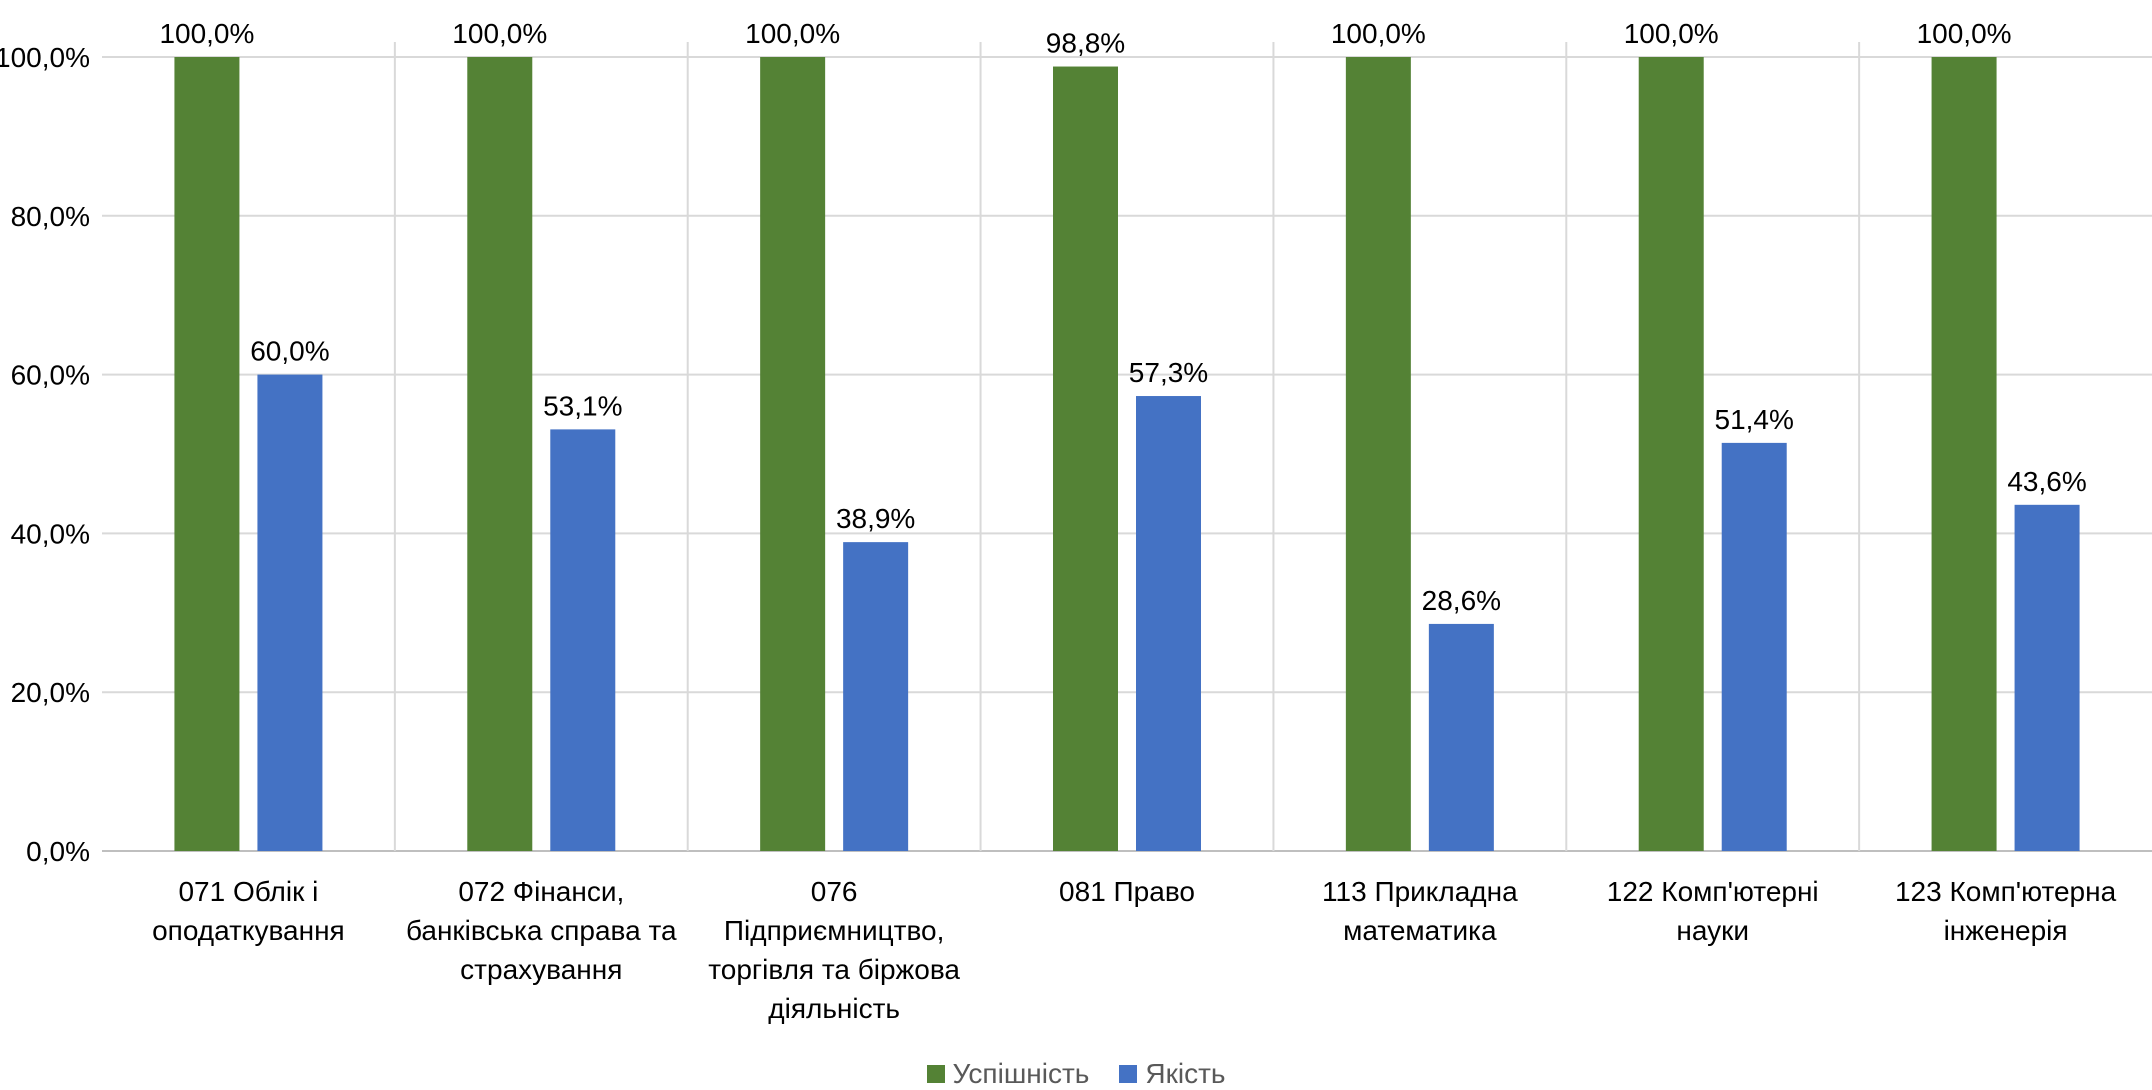  Describe the element at coordinates (45, 454) in the screenshot. I see `y-axis-ticks: 0,0% 20,0% 40,0% 60,0% 80,0% 100,0%` at that location.